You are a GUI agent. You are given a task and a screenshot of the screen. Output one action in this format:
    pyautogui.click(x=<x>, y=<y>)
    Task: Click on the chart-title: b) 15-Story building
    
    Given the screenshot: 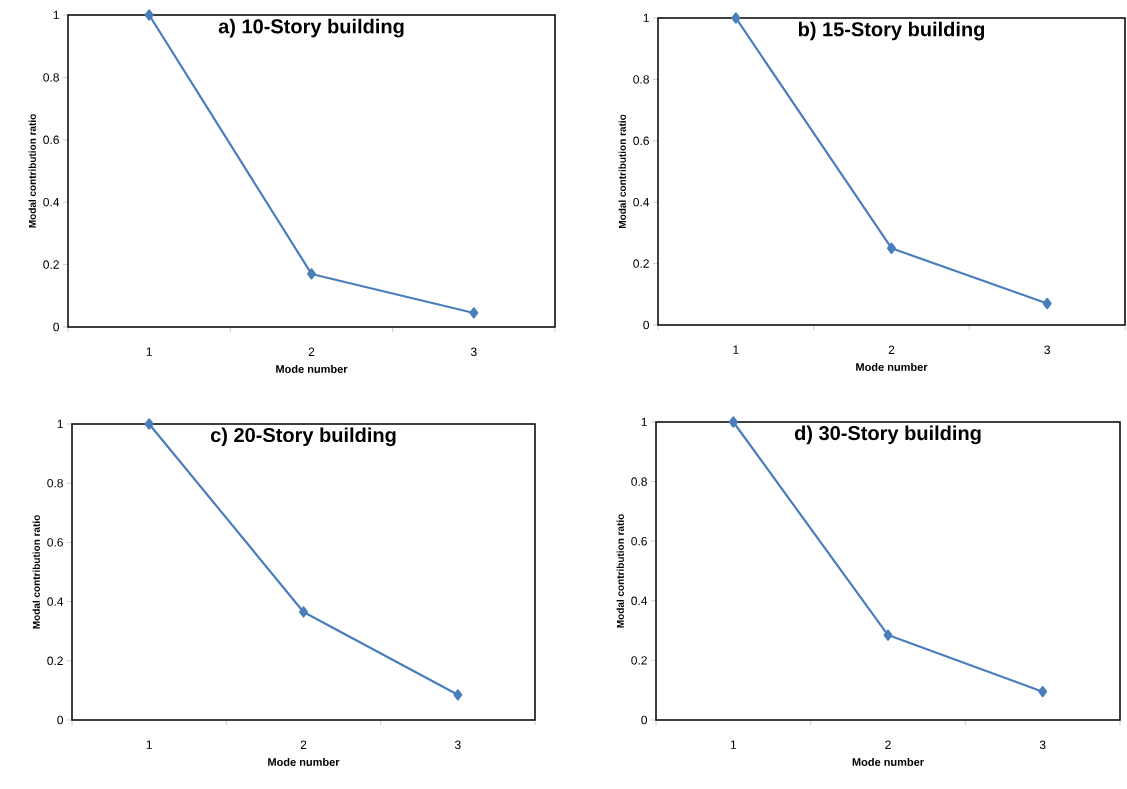 What is the action you would take?
    pyautogui.click(x=891, y=31)
    